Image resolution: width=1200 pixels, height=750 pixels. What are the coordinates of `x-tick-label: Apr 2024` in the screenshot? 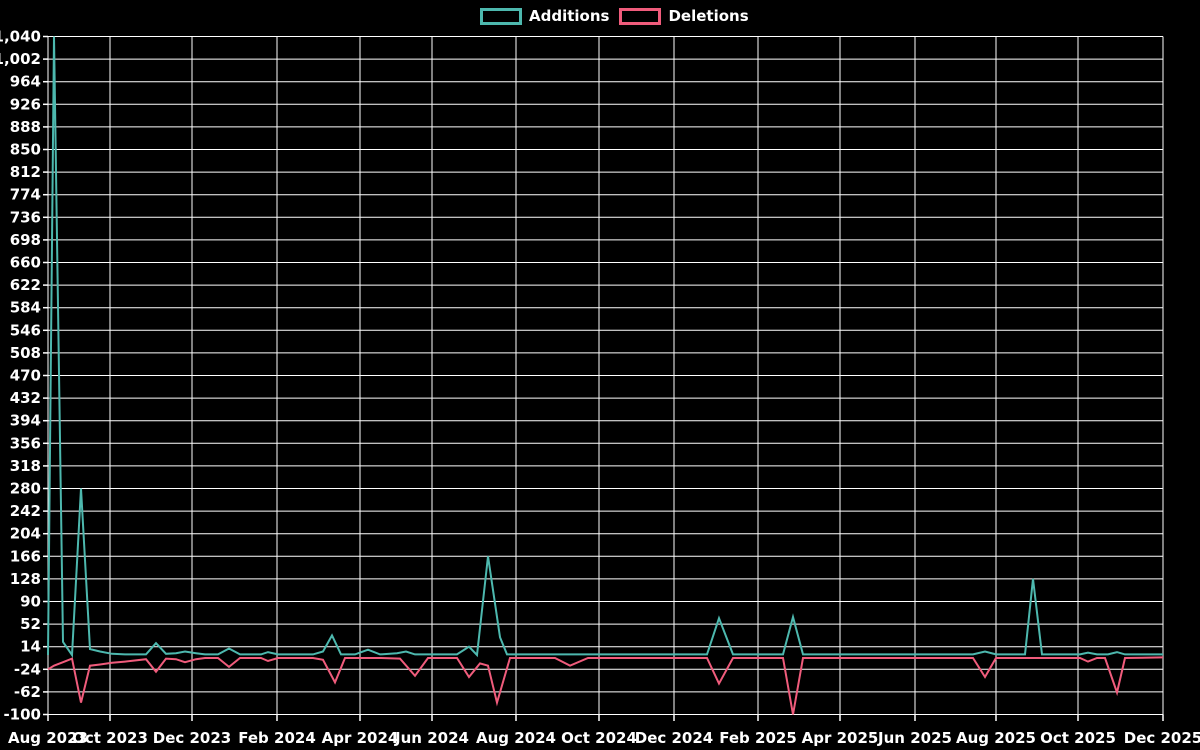 It's located at (360, 738).